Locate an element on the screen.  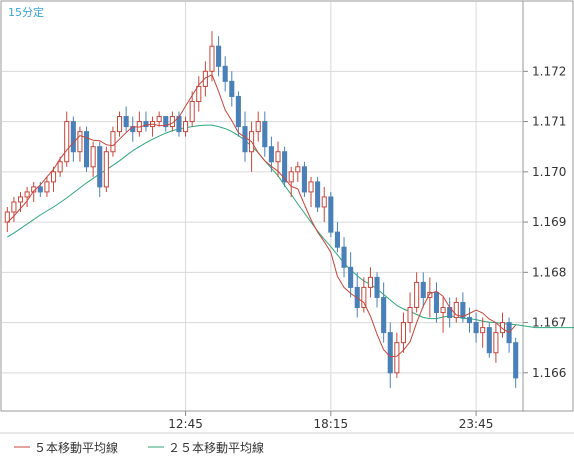
x-tick-label: 12:45 is located at coordinates (185, 424).